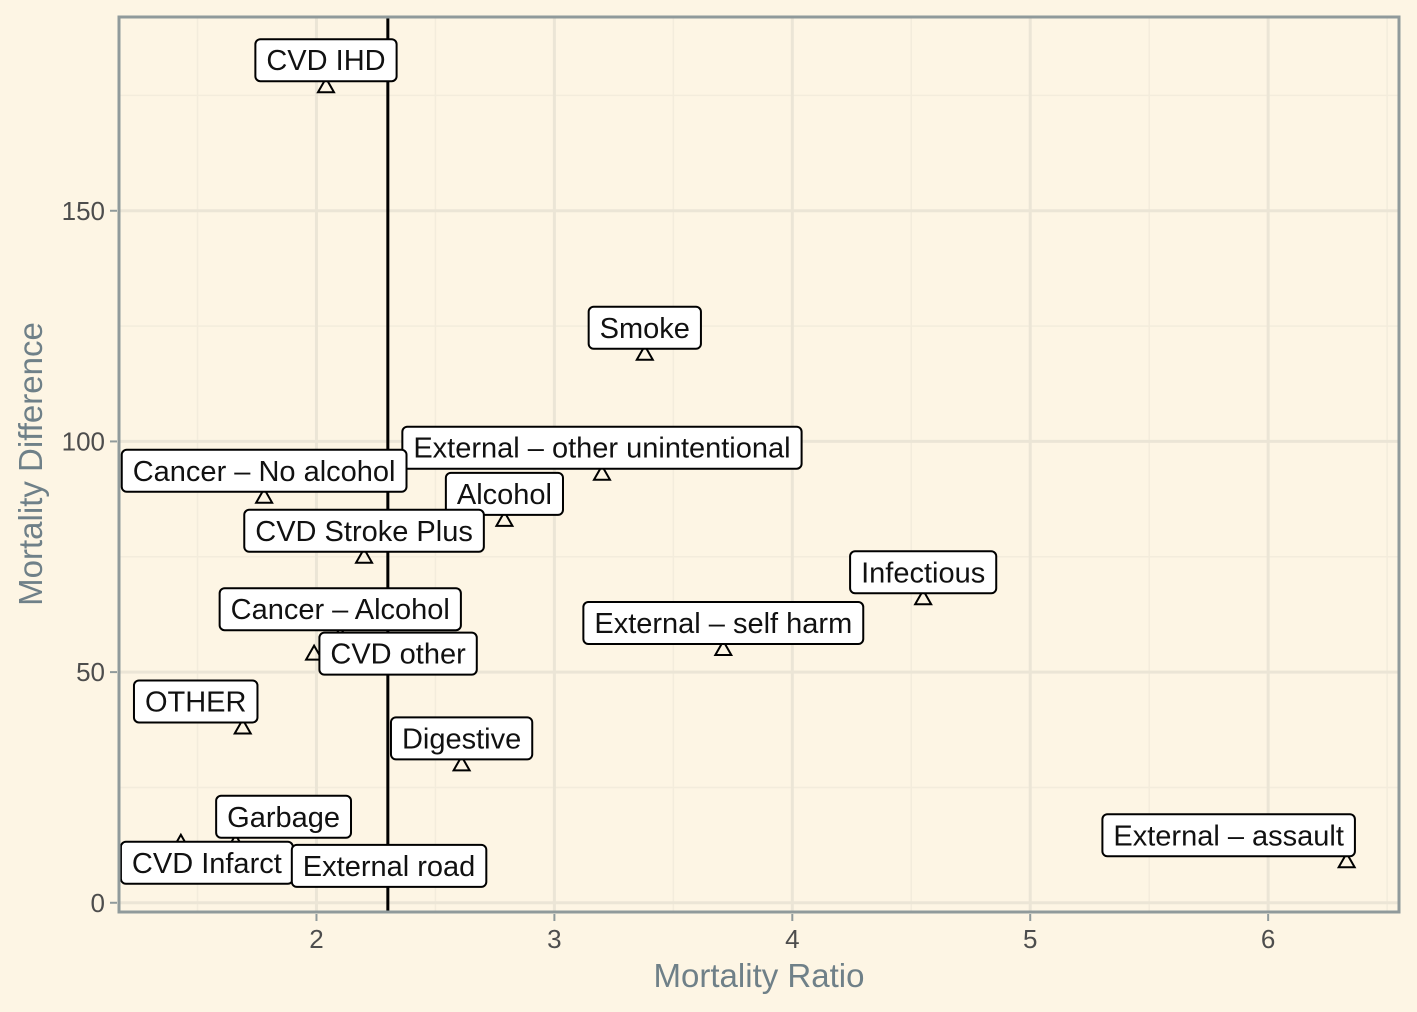 This screenshot has height=1012, width=1417. Describe the element at coordinates (30, 464) in the screenshot. I see `y-axis-title: Mortality Difference` at that location.